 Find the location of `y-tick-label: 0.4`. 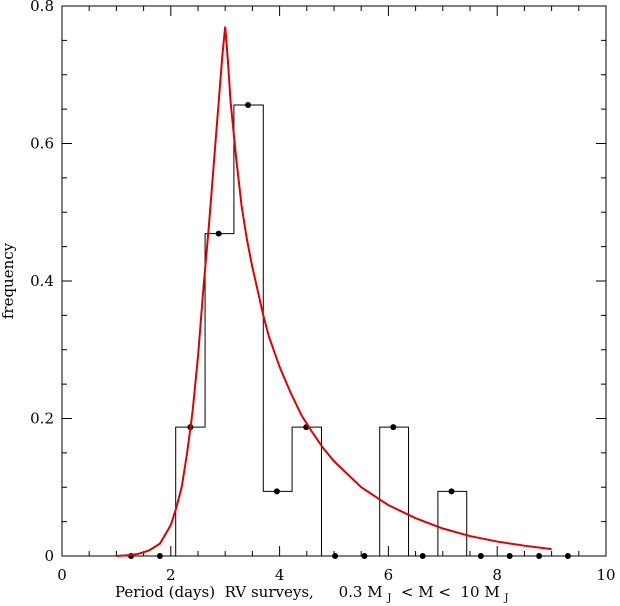

y-tick-label: 0.4 is located at coordinates (42, 281).